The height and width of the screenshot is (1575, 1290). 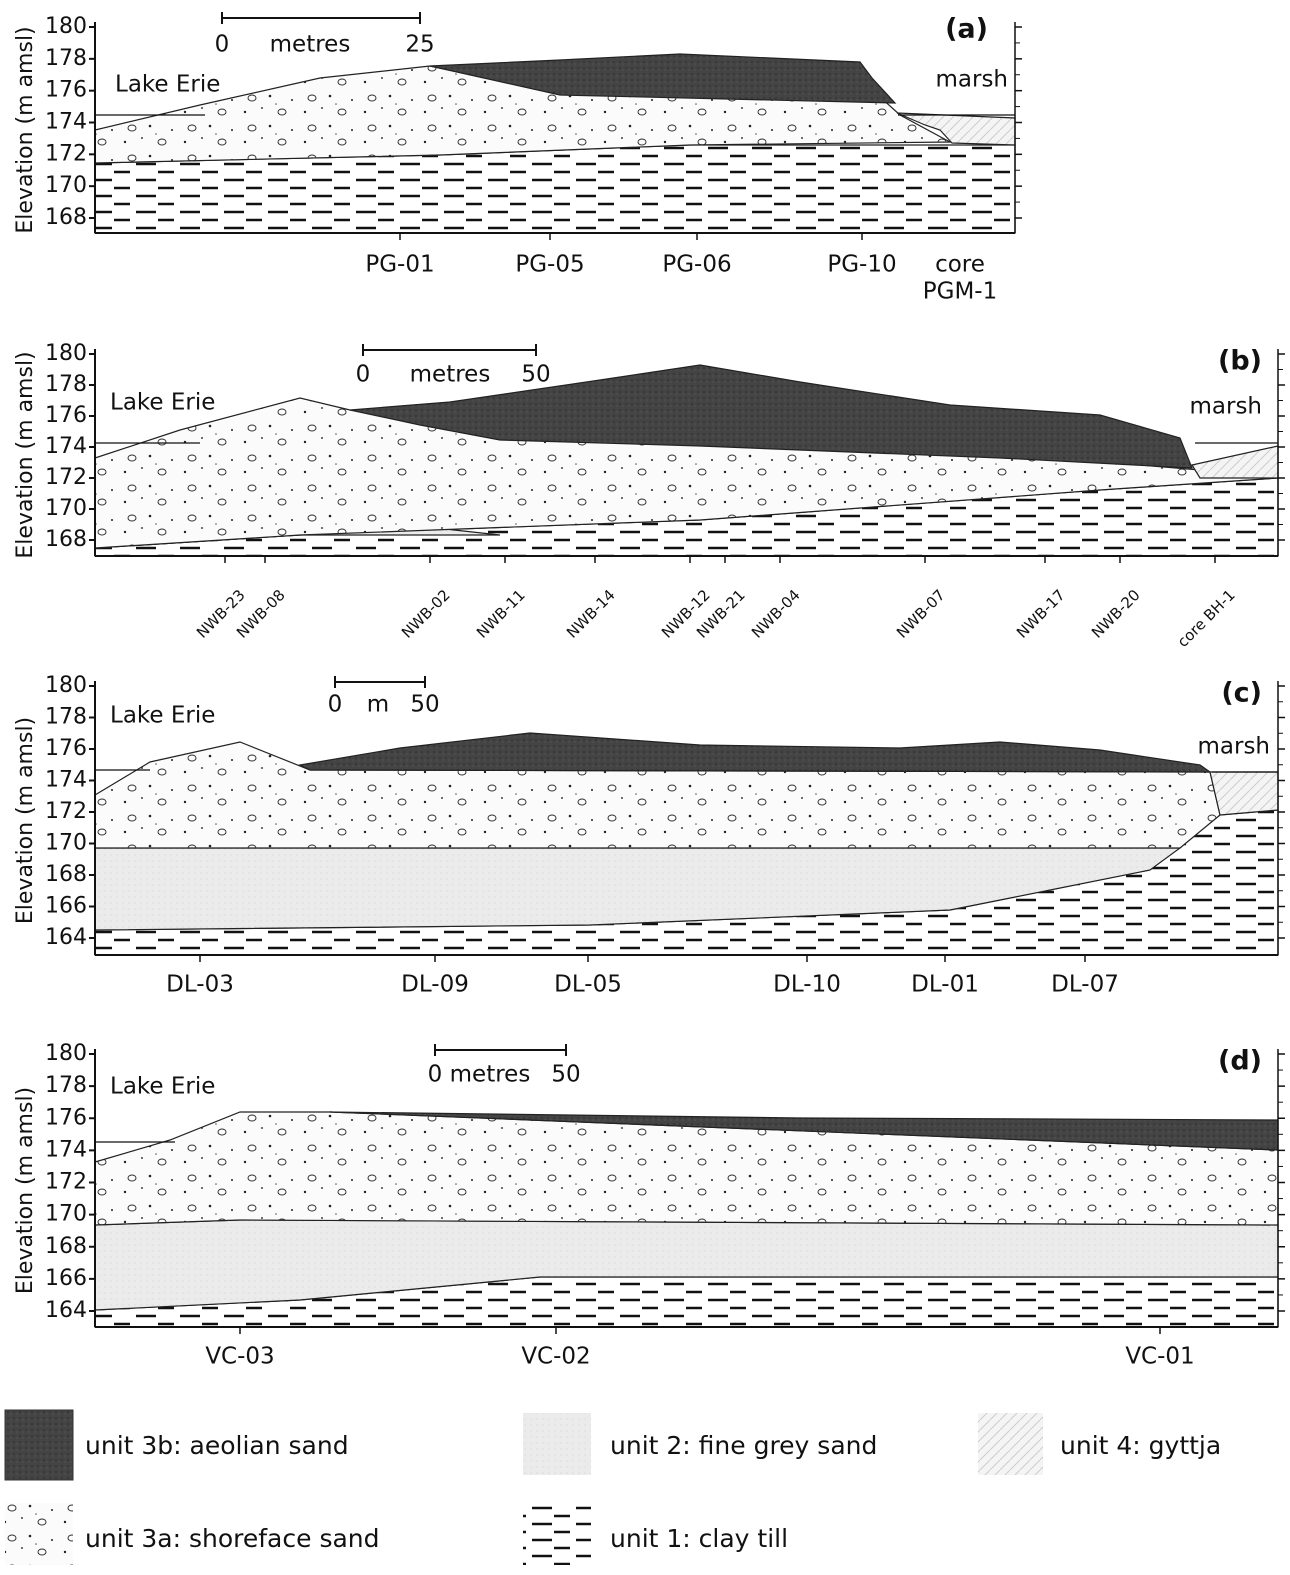 I want to click on panel-label: (a), so click(x=966, y=29).